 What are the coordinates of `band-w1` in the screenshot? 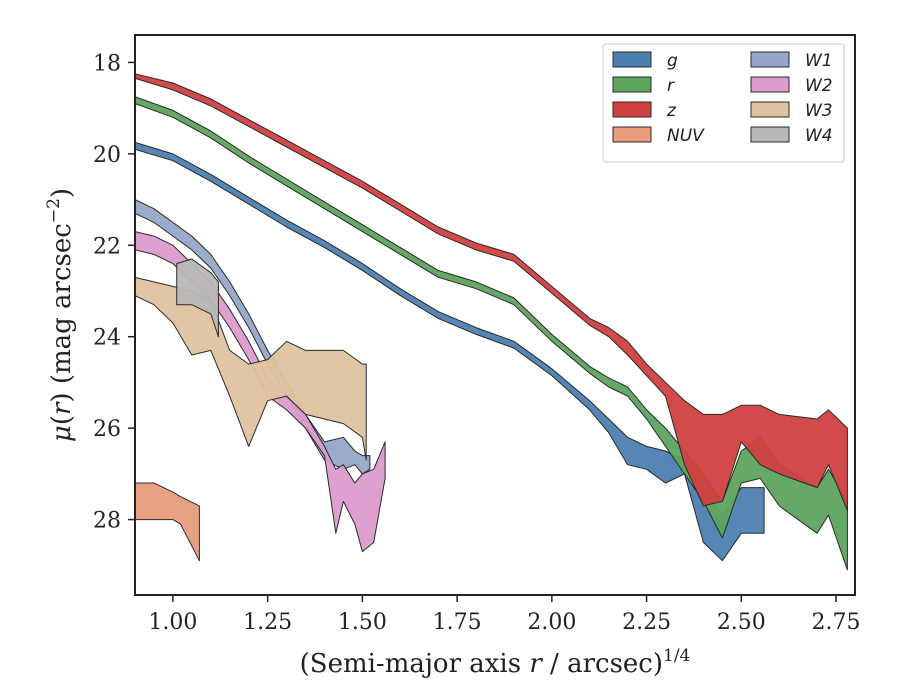 It's located at (253, 337).